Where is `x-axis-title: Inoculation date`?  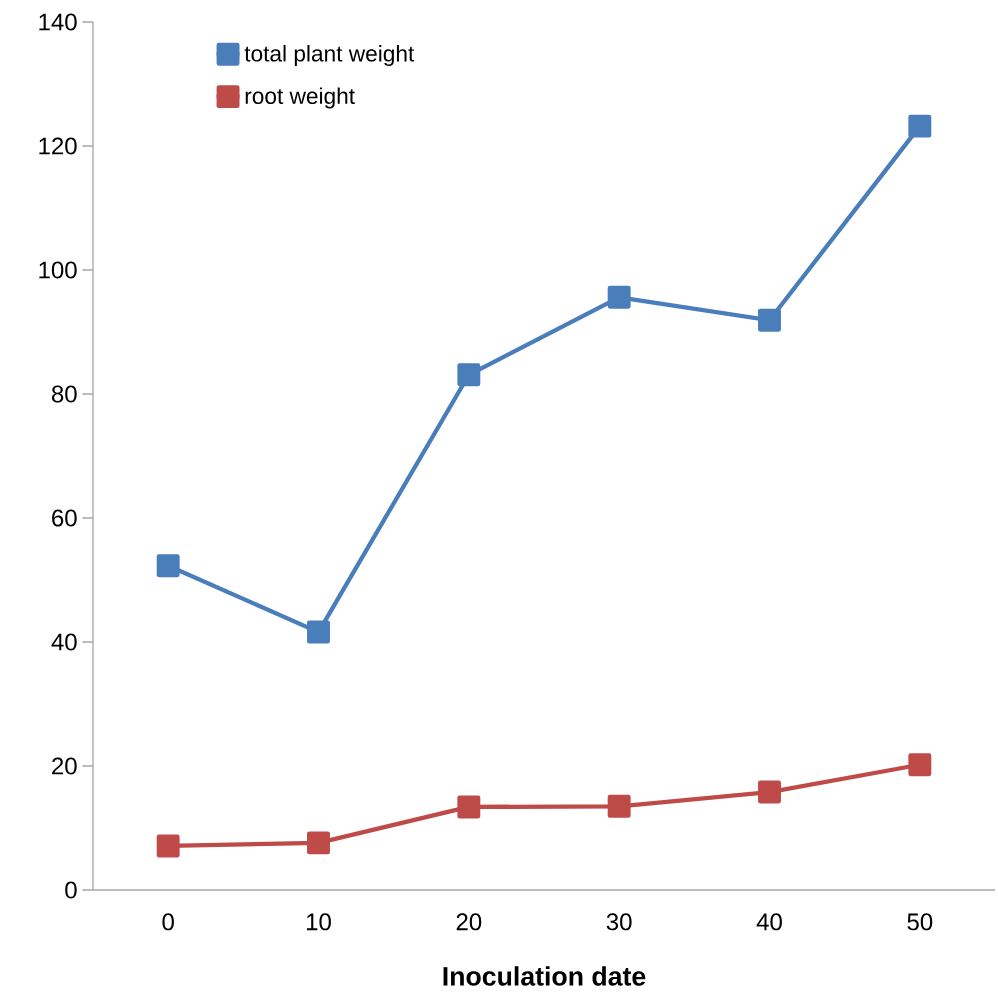 x-axis-title: Inoculation date is located at coordinates (544, 976).